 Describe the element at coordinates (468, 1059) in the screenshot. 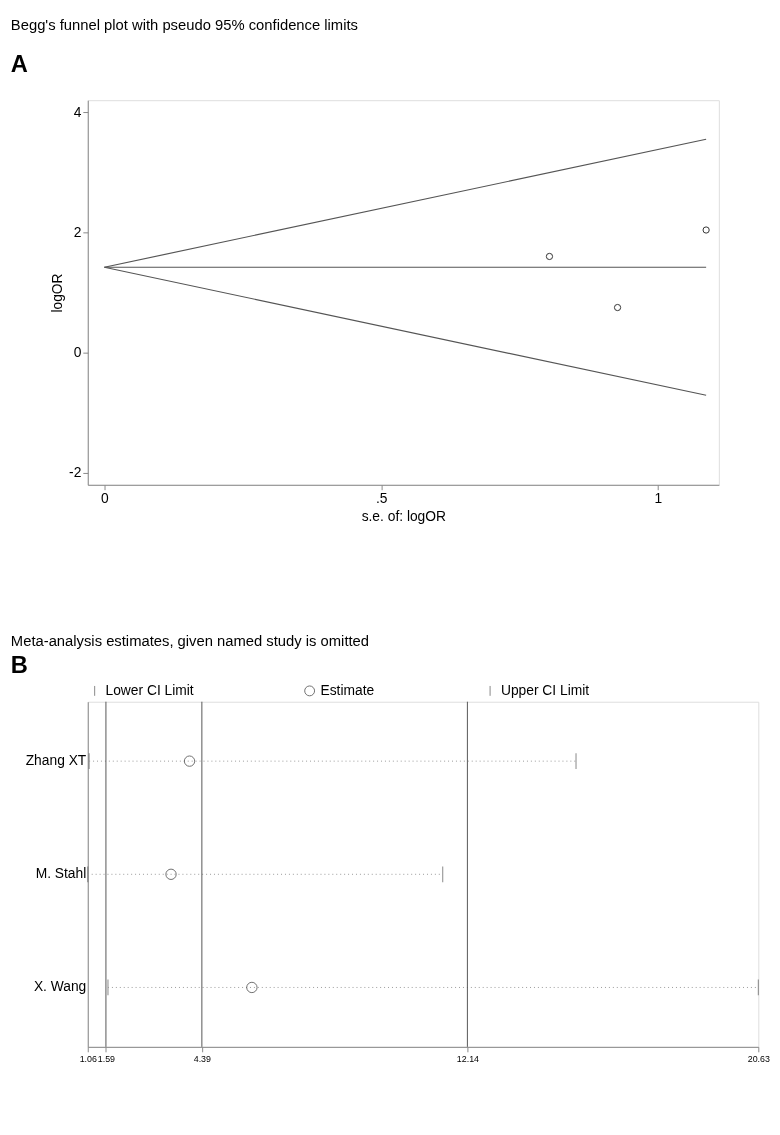

I see `x-tick-label: 12.14` at that location.